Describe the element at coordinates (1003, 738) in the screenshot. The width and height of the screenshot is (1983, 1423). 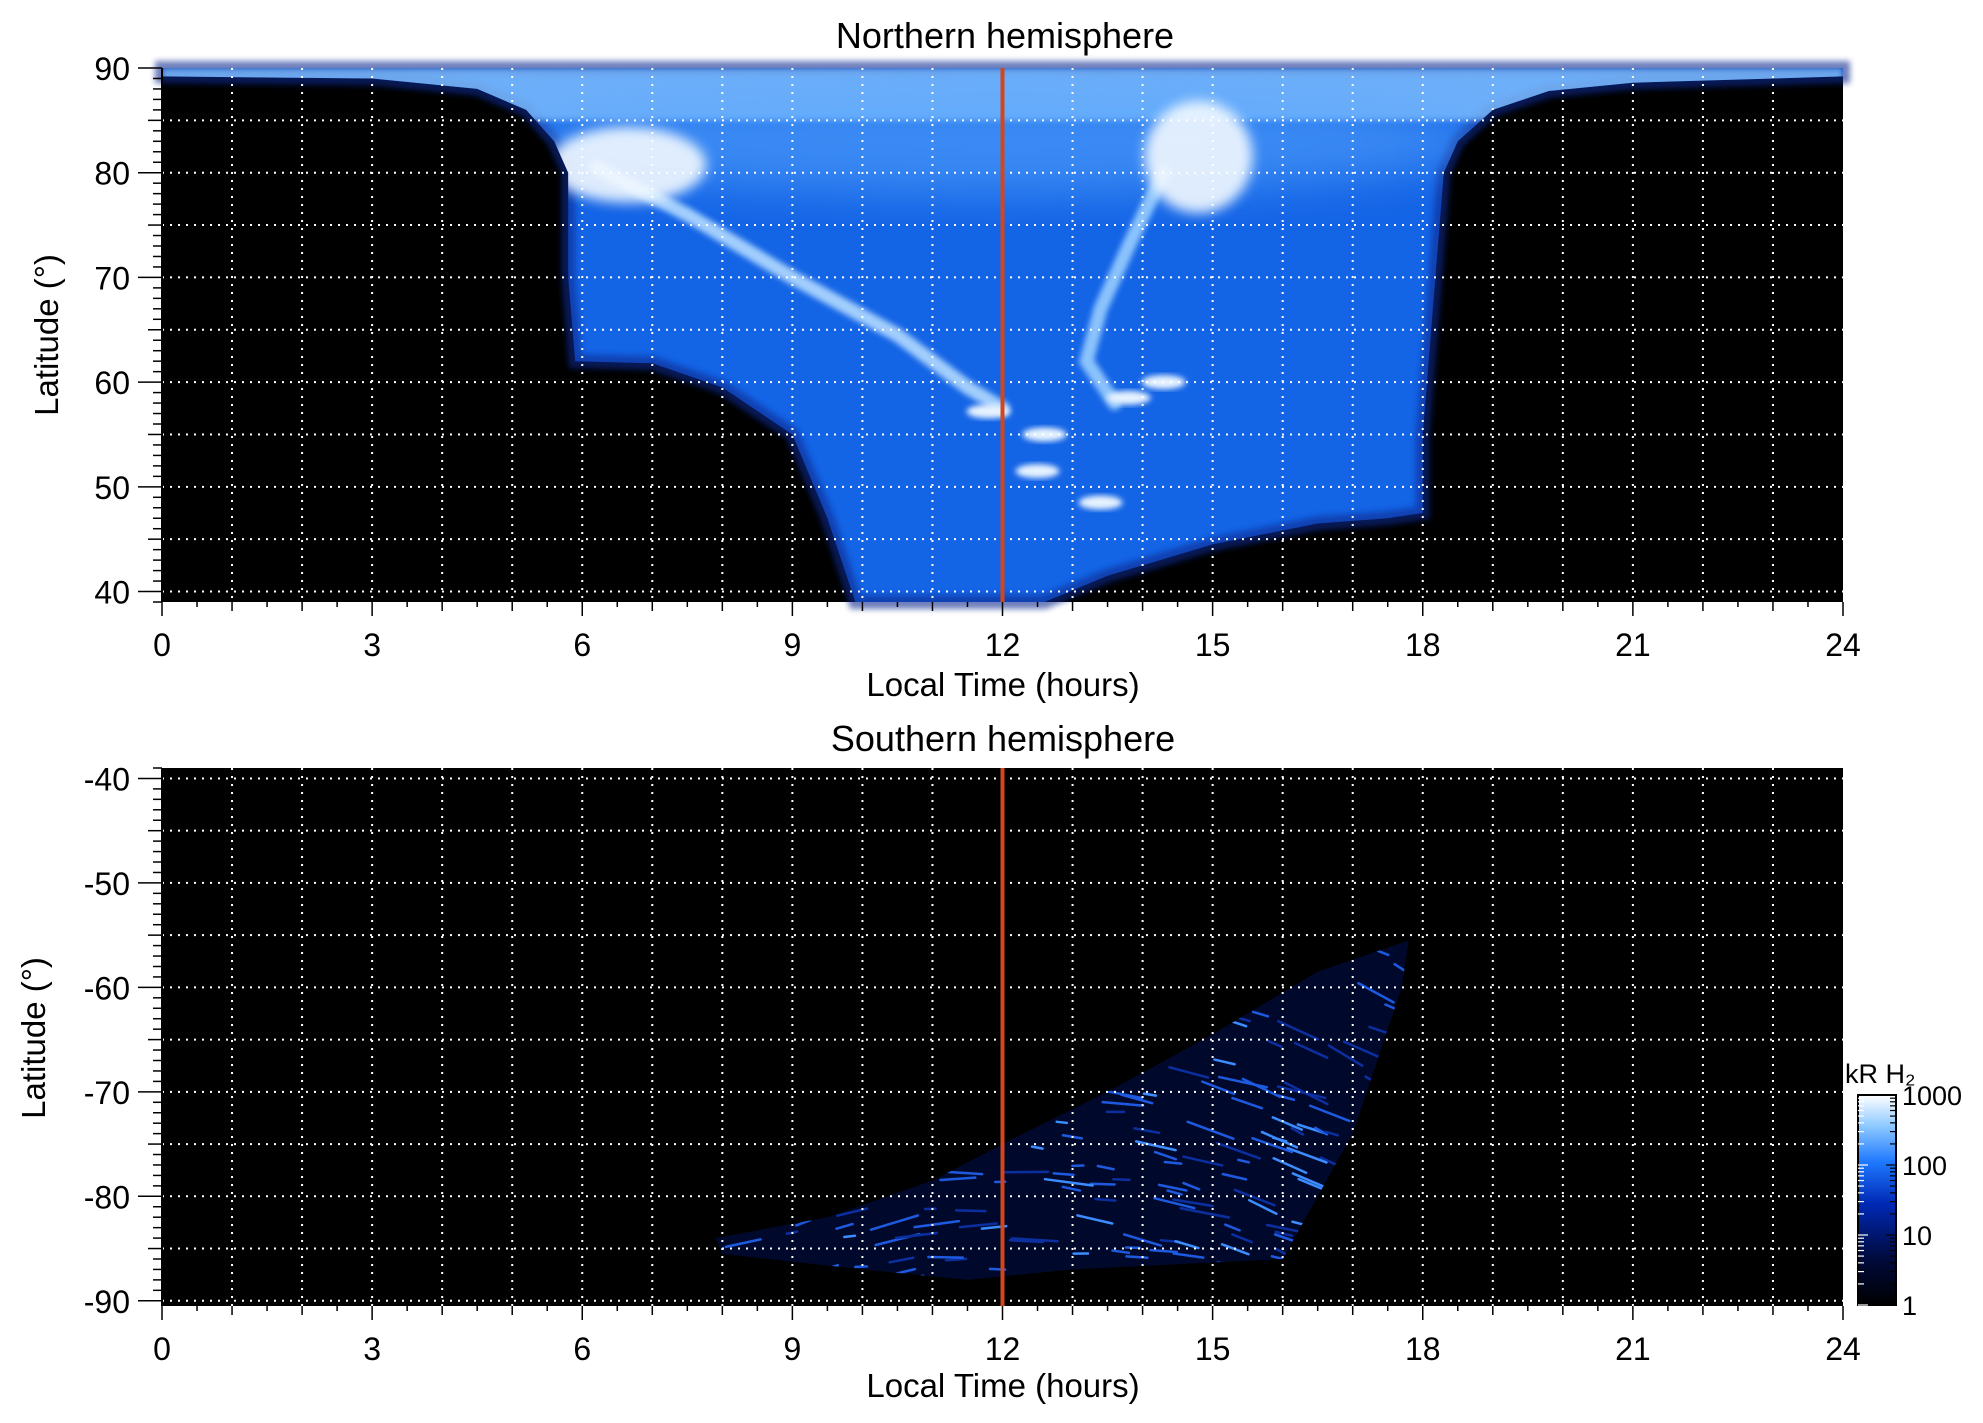
I see `south-title: Southern hemisphere` at that location.